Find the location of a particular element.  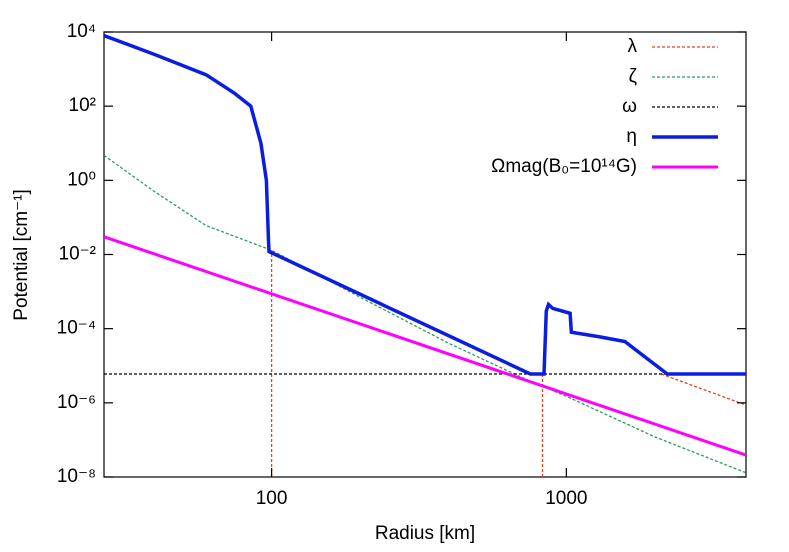

y-tick-label: 10⁻⁸ is located at coordinates (76, 476).